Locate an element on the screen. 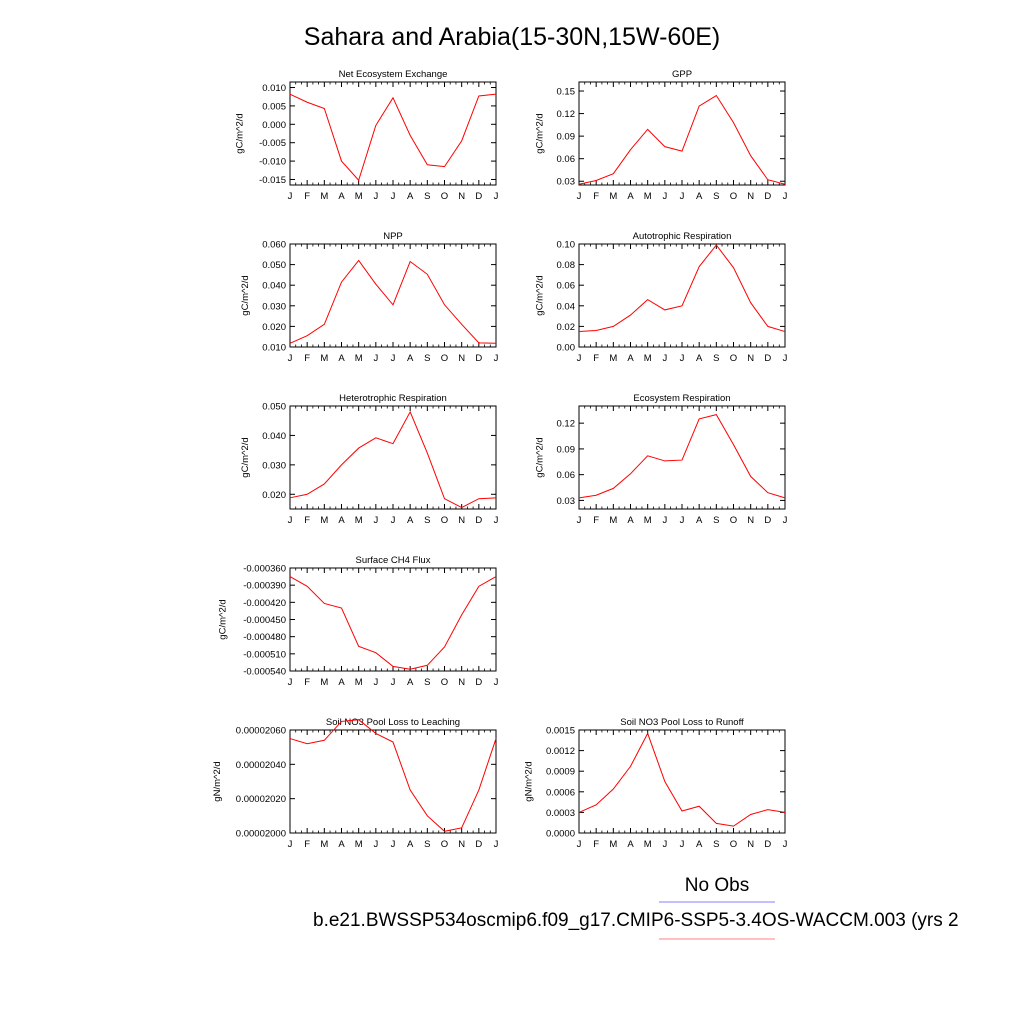 The image size is (1024, 1024). y-tick-label: 0.00002060 is located at coordinates (261, 731).